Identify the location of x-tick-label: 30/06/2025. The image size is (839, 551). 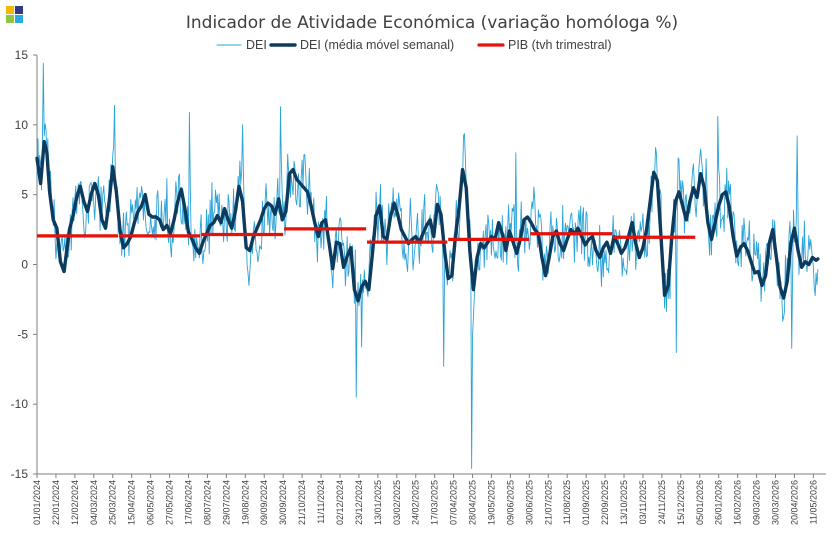
(529, 502).